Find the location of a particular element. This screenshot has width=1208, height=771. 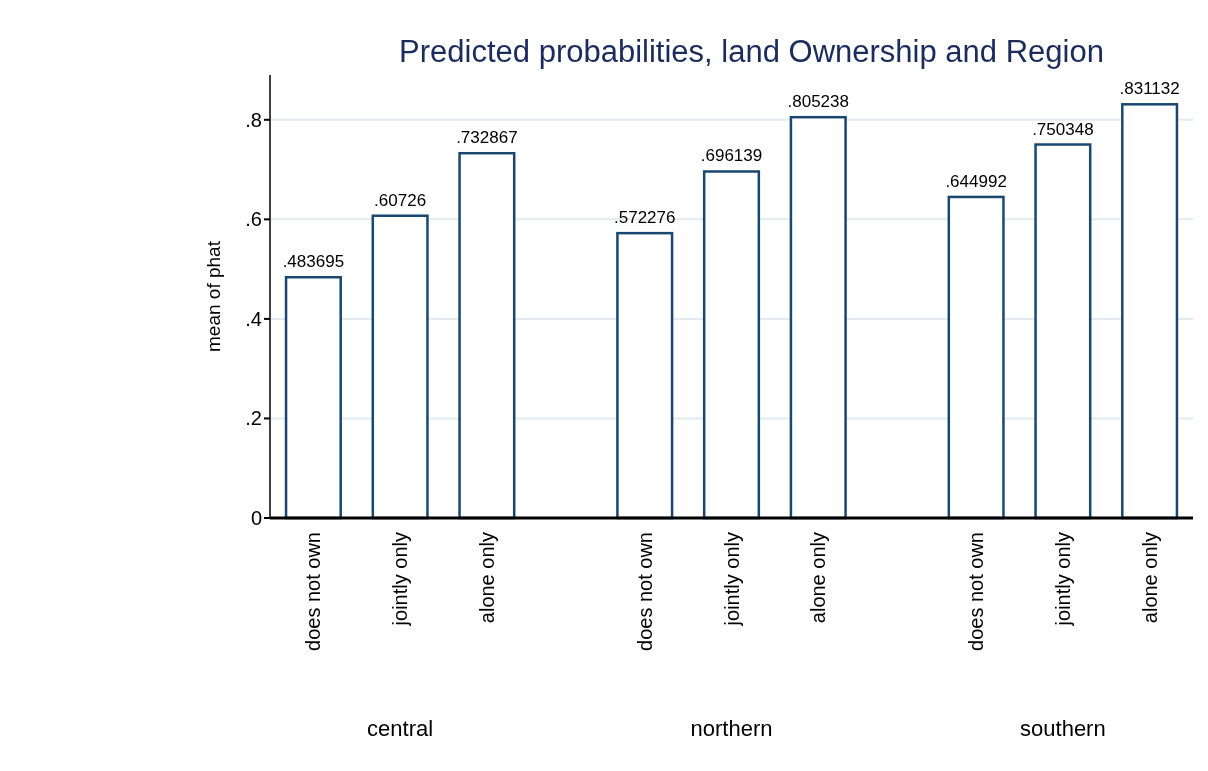

chart-title: Predicted probabilities, land Ownership and Region is located at coordinates (751, 51).